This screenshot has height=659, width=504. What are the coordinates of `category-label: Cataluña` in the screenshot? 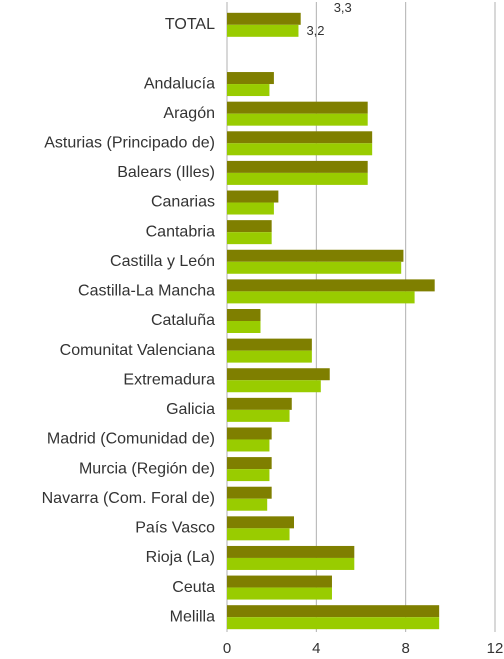 It's located at (183, 320).